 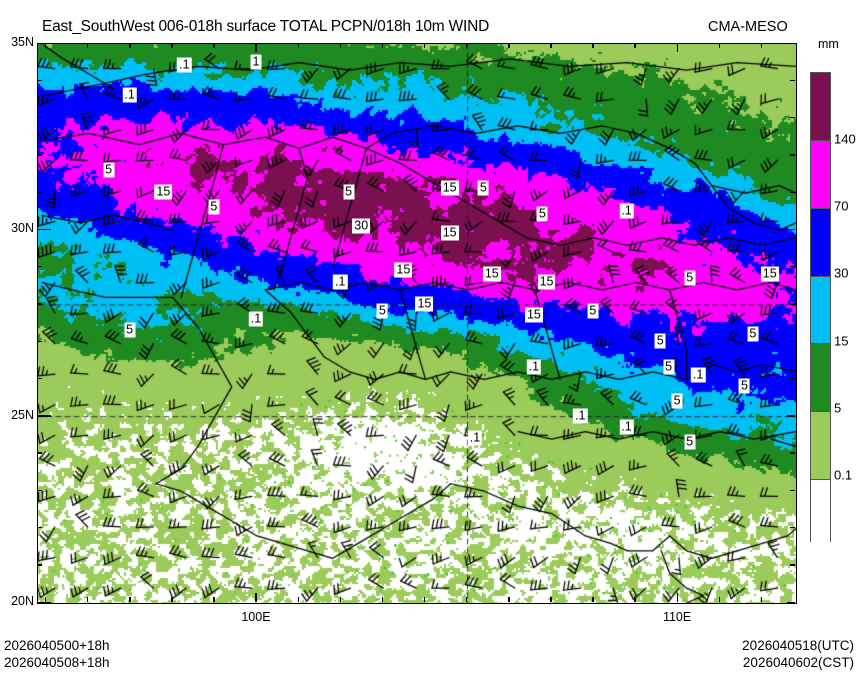 I want to click on colorbar-tick-140: 140, so click(x=845, y=139).